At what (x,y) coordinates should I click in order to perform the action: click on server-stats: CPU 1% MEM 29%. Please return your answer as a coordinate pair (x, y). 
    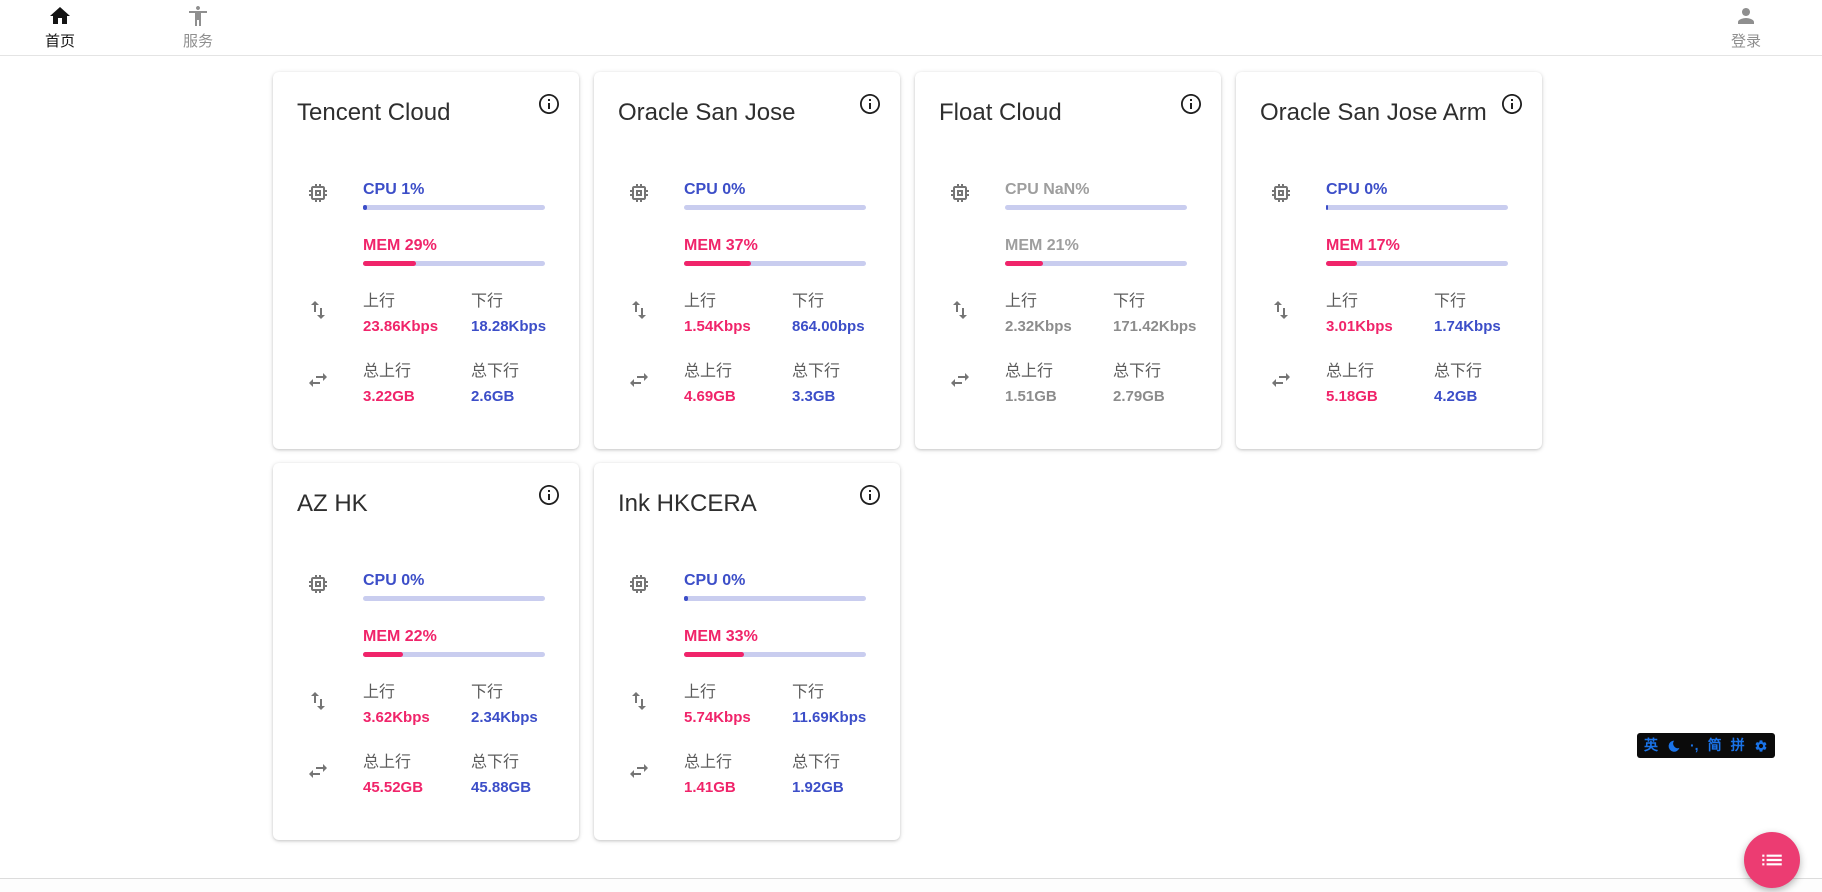
    Looking at the image, I should click on (426, 293).